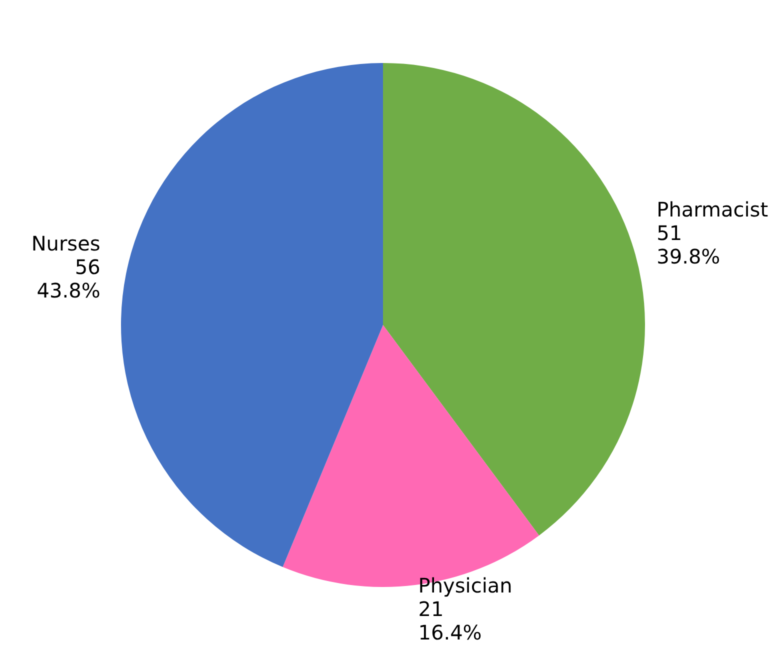  What do you see at coordinates (68, 278) in the screenshot?
I see `data-label: 56 43.8%` at bounding box center [68, 278].